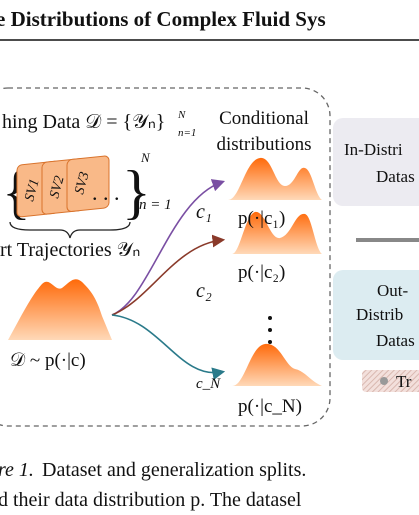 The image size is (419, 515). Describe the element at coordinates (204, 212) in the screenshot. I see `condition: c₁` at that location.